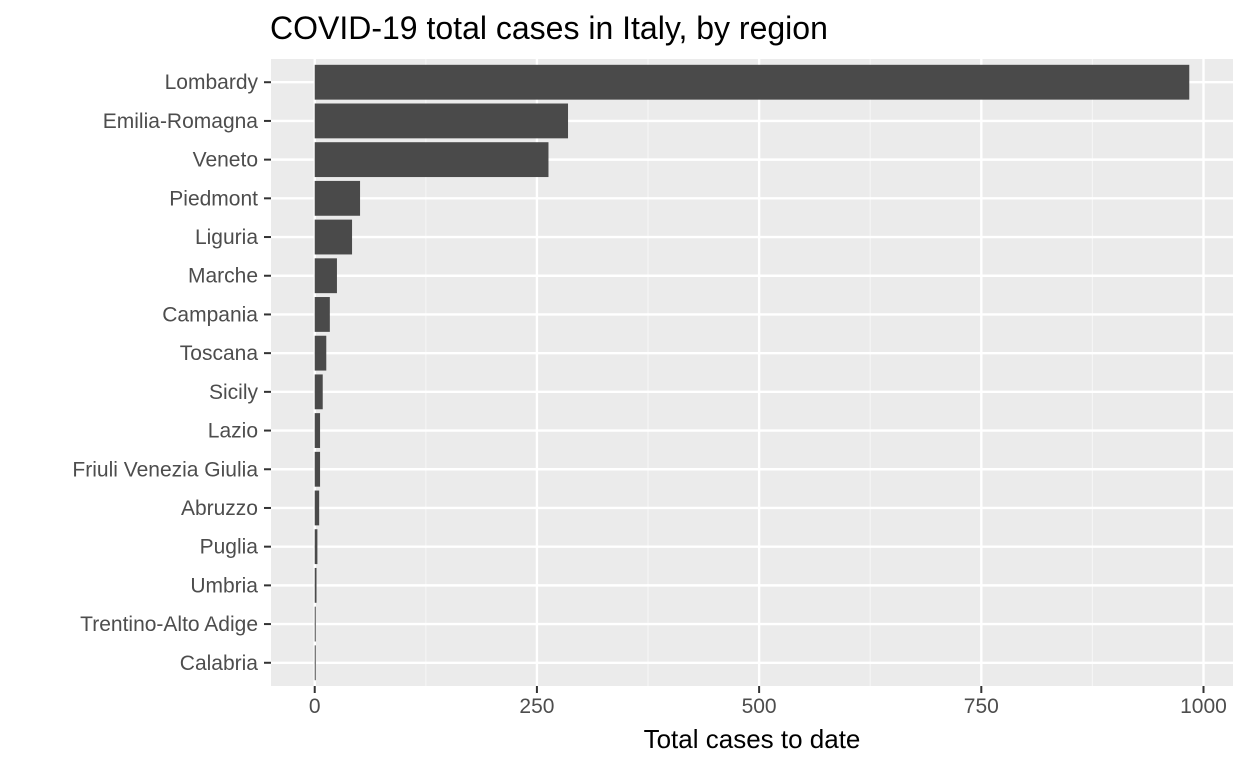  What do you see at coordinates (759, 706) in the screenshot?
I see `x-tick-label: 500` at bounding box center [759, 706].